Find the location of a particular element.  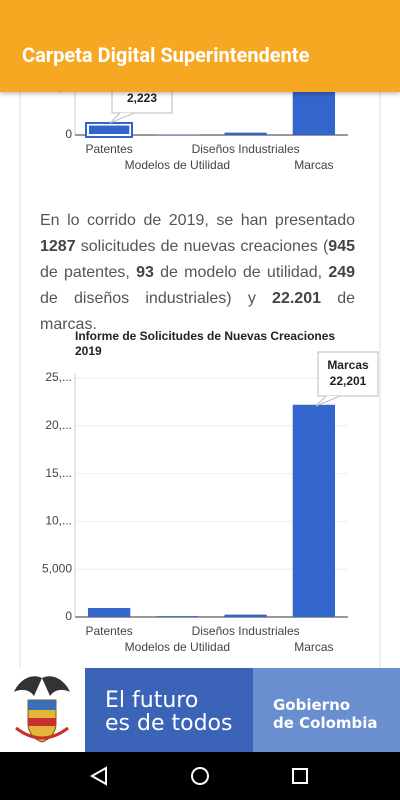

coat-of-arms is located at coordinates (42, 709).